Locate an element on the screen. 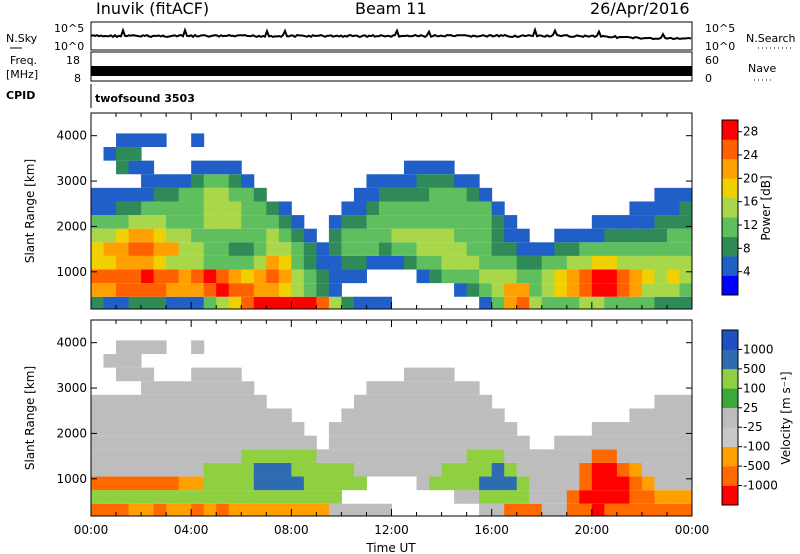 This screenshot has height=554, width=800. nsky-tick-top: 10^5 is located at coordinates (69, 28).